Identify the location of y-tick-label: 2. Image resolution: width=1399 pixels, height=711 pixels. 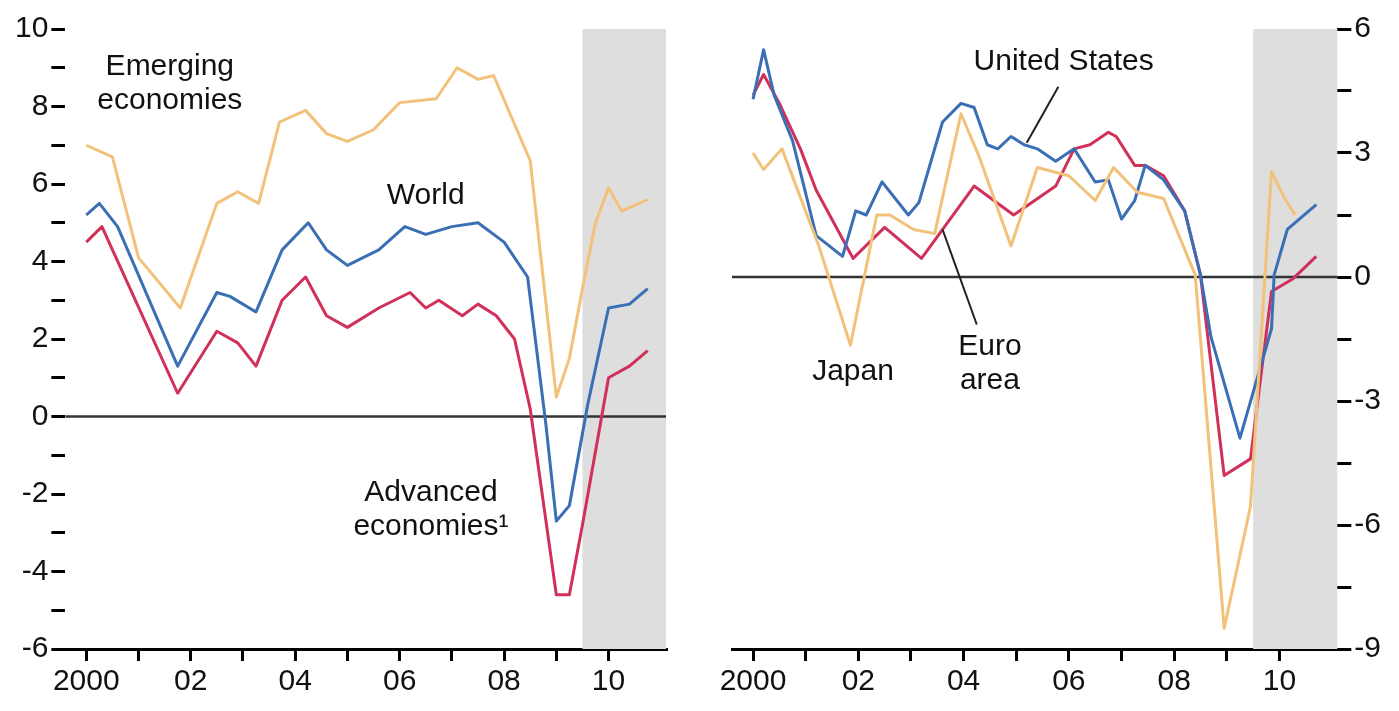
(40, 337).